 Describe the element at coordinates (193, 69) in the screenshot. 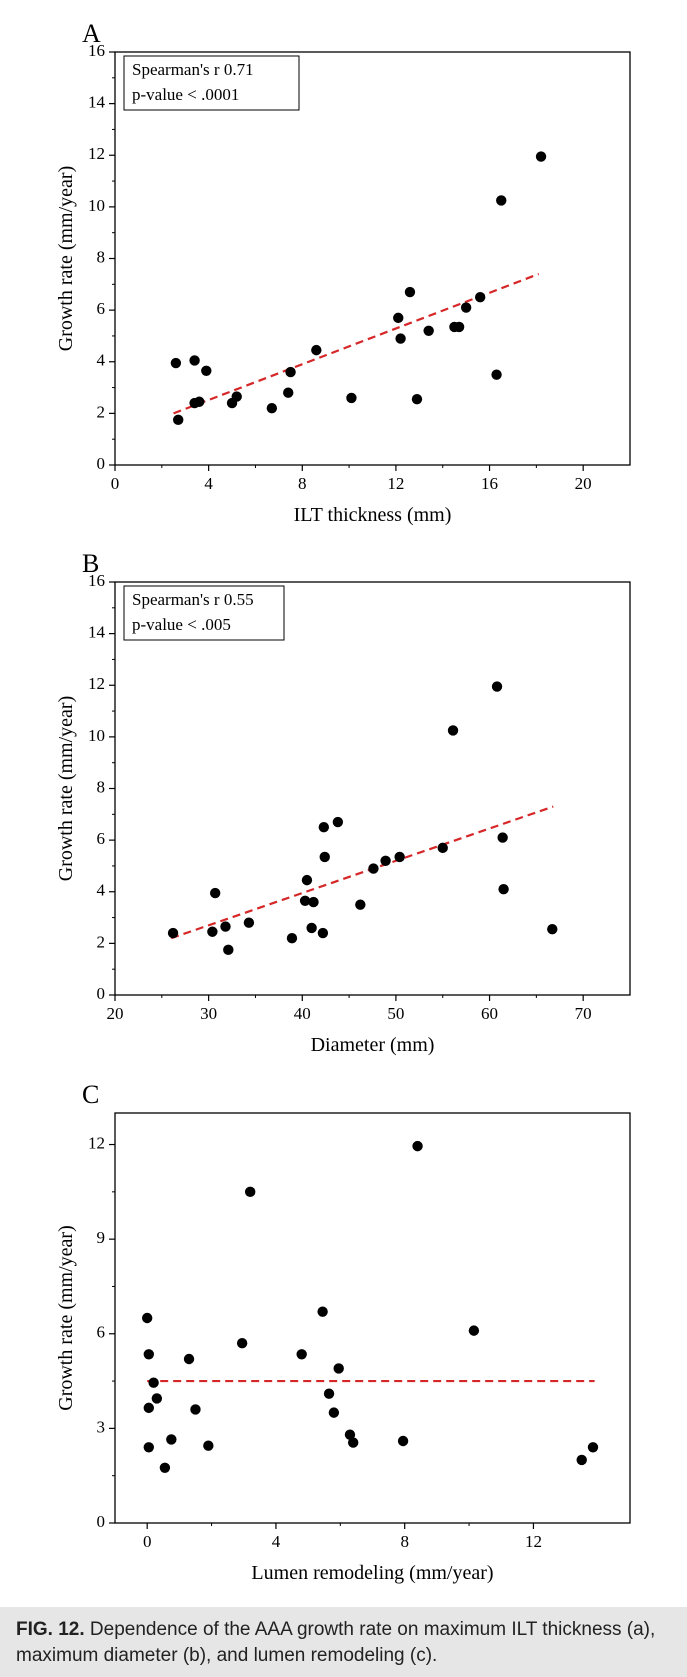

I see `stats-line: Spearman's r 0.71` at that location.